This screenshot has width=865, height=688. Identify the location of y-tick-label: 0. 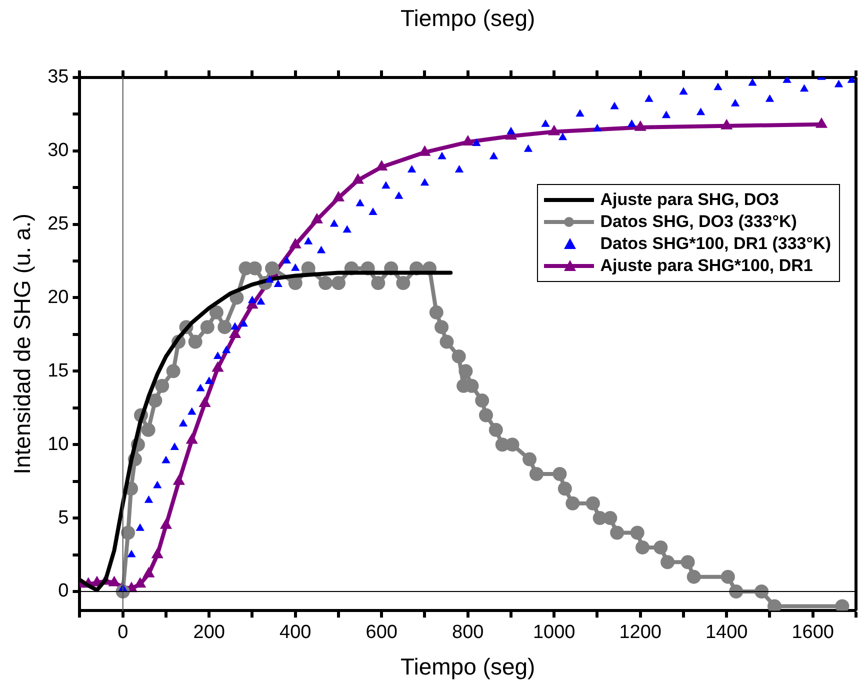
(63, 591).